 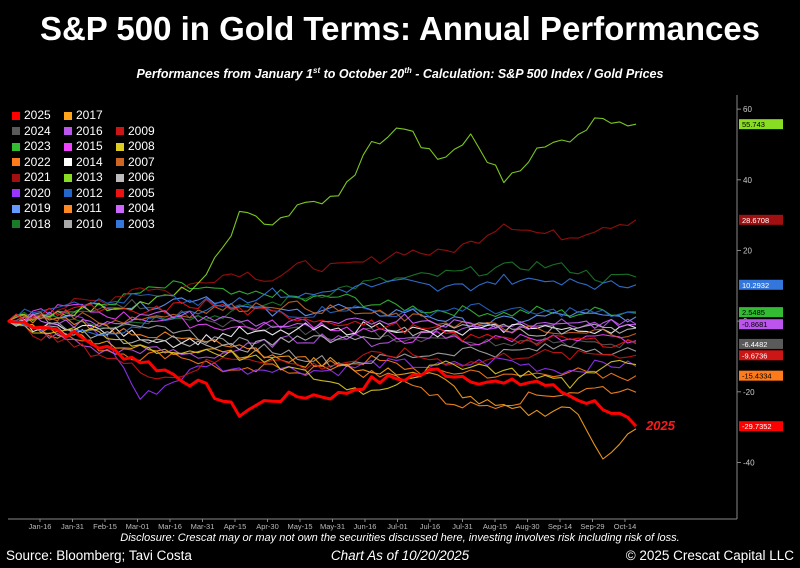 I want to click on x-tick-label: Aug-30, so click(x=527, y=526).